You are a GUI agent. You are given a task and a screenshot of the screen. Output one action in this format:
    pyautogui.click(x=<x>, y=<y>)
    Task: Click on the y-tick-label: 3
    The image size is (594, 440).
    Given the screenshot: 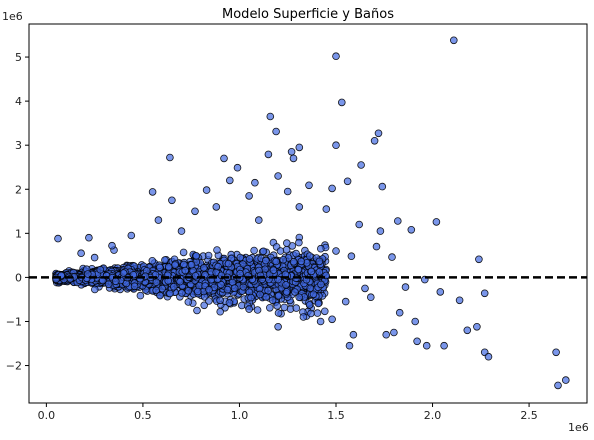 What is the action you would take?
    pyautogui.click(x=18, y=145)
    